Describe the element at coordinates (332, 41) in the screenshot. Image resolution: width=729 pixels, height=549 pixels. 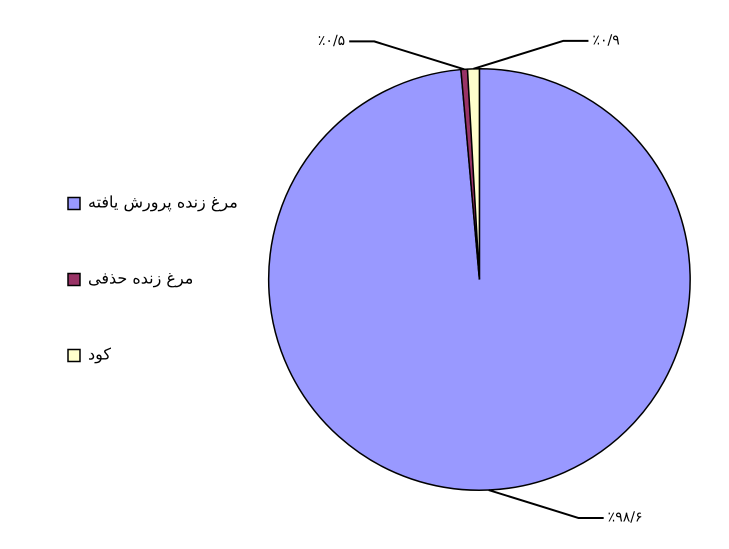
I see `data-label: ٪۰/۵` at that location.